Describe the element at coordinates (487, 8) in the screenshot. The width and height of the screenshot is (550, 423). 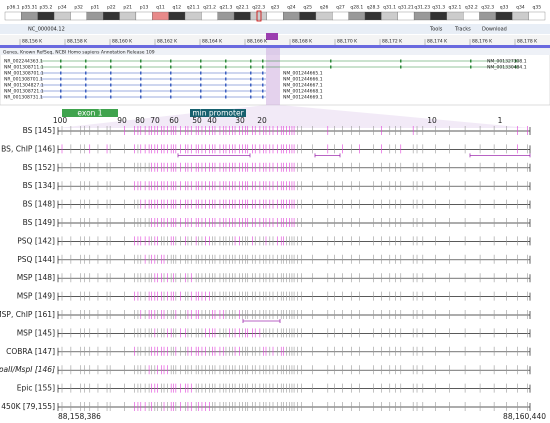
I see `band-label: q32.3` at that location.